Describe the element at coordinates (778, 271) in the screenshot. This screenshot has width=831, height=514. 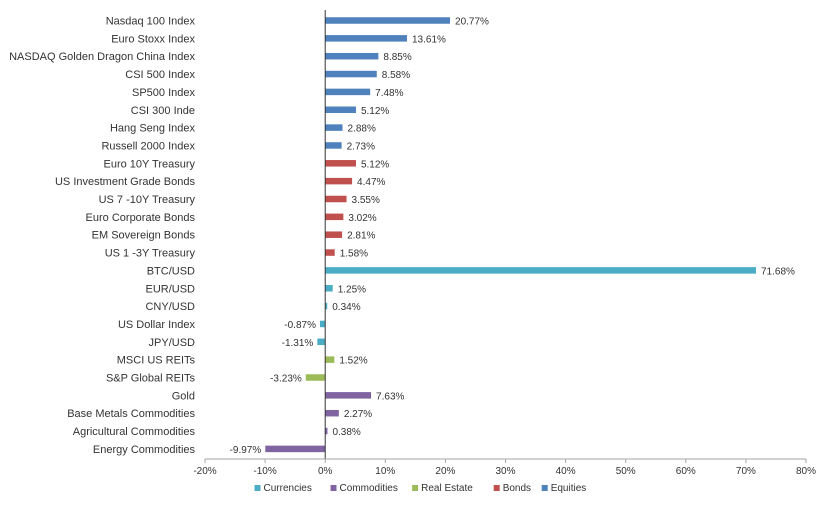
I see `data-label: 71.68%` at that location.